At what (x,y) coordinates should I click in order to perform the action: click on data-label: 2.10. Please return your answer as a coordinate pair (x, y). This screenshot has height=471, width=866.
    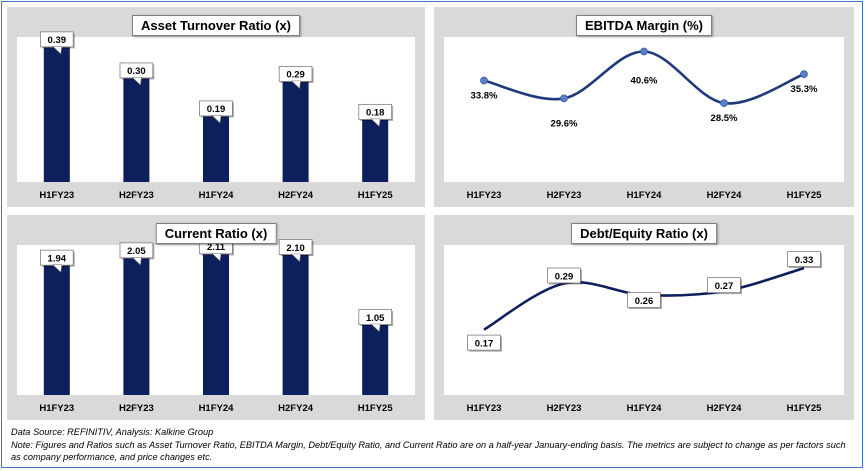
    Looking at the image, I should click on (296, 251).